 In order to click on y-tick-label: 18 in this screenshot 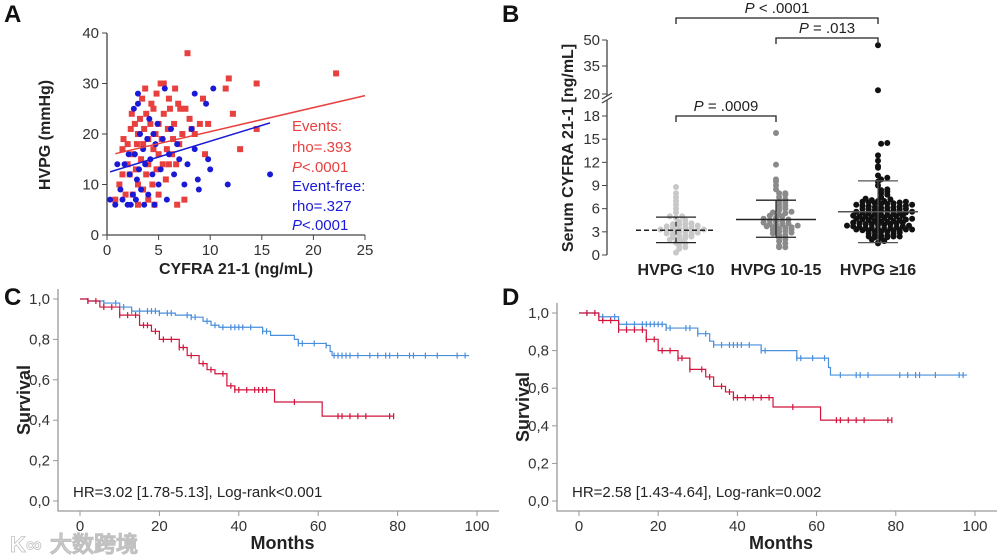, I will do `click(591, 116)`.